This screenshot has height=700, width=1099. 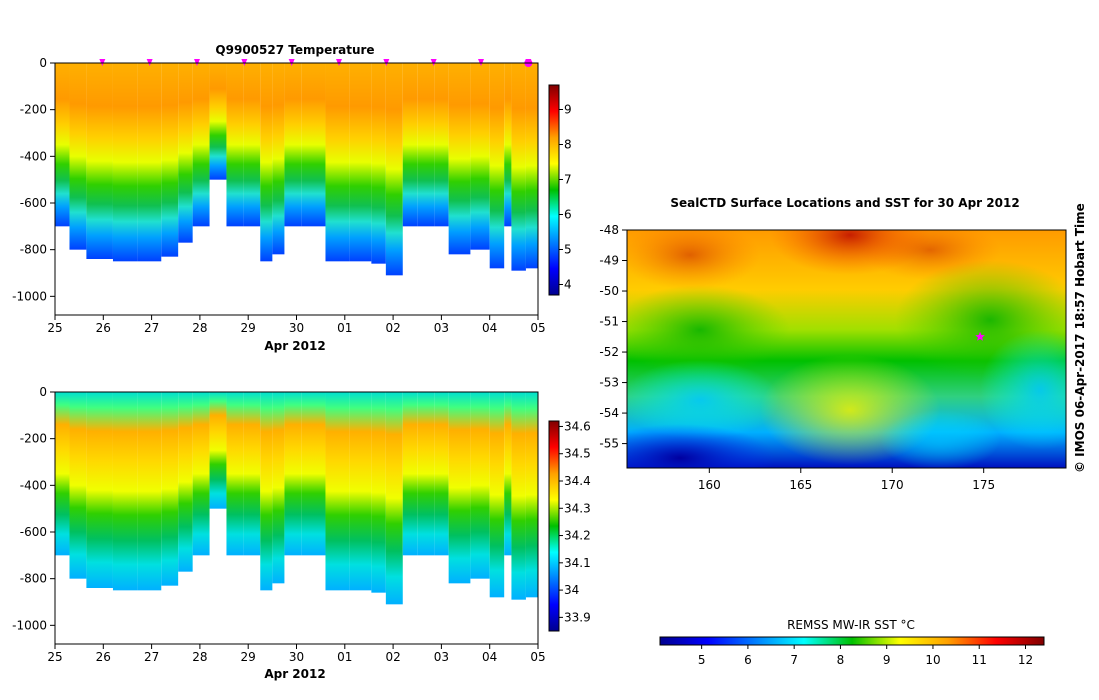 I want to click on x-tick-label: 29, so click(x=248, y=328).